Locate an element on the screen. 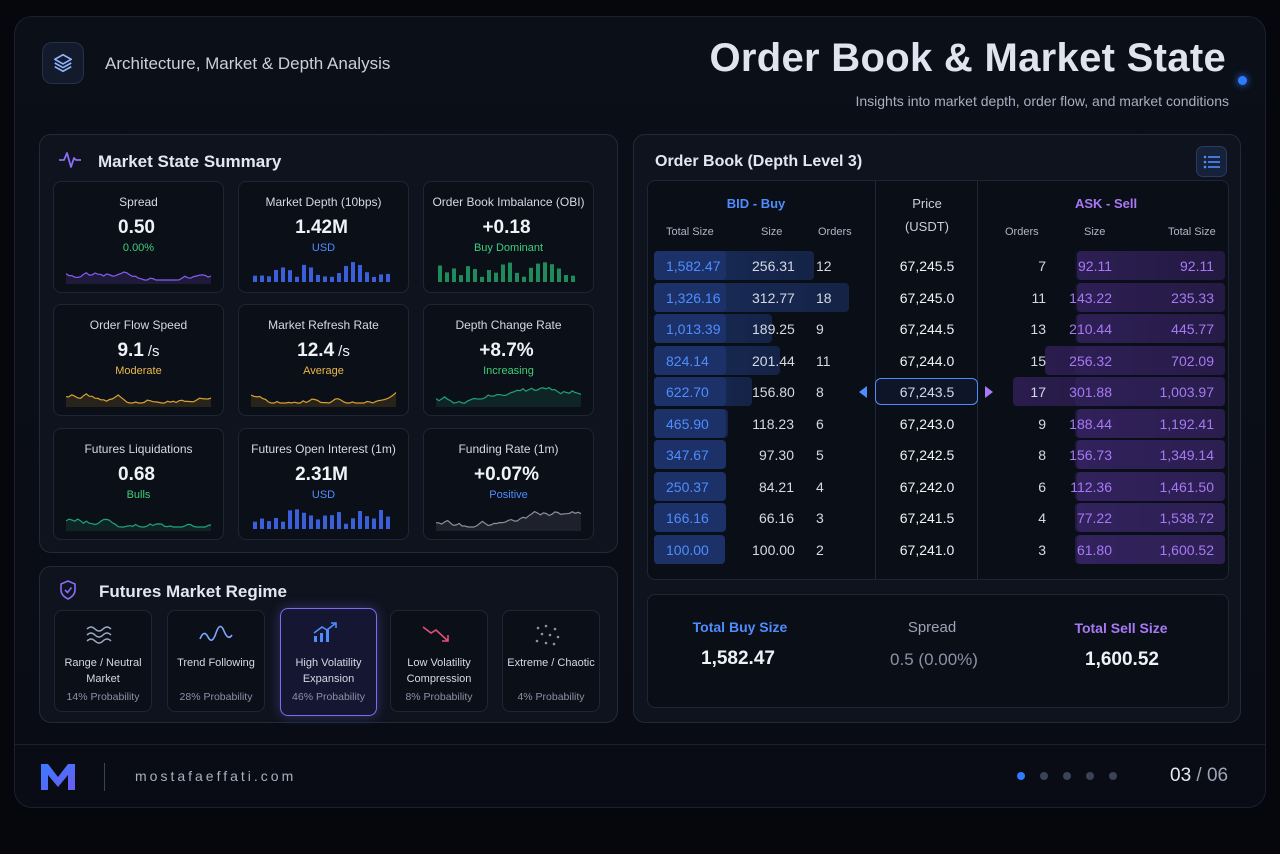 The width and height of the screenshot is (1280, 854). bid-total: 465.90 is located at coordinates (687, 423).